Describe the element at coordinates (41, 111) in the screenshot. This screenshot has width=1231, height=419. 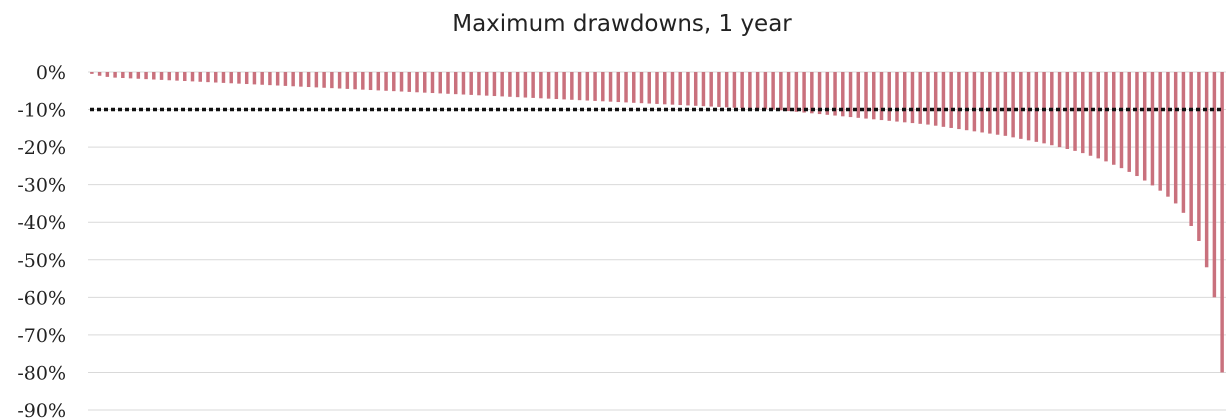
I see `y-tick-label: -10%` at that location.